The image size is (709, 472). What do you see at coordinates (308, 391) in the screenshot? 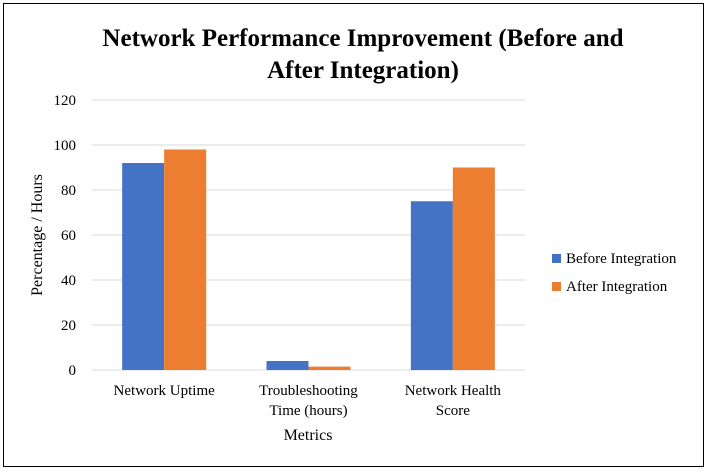
I see `x-category-label: Troubleshooting` at bounding box center [308, 391].